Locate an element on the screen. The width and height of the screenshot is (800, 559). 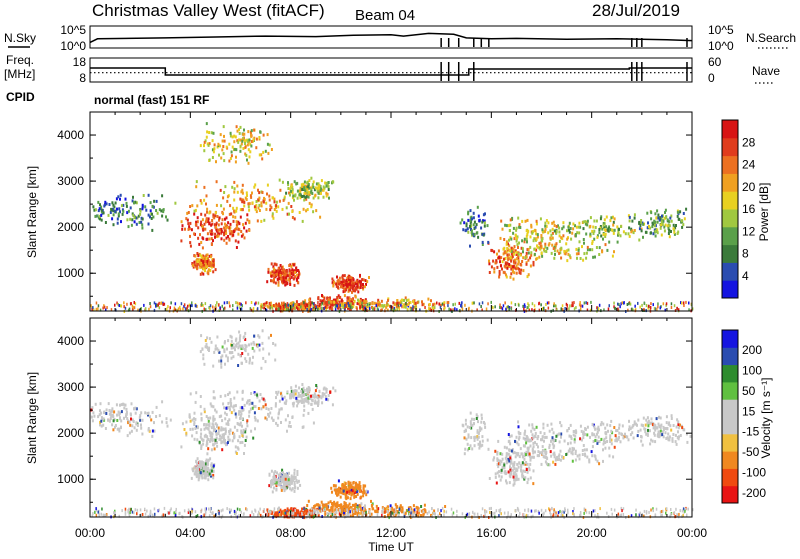
power-cell-1939 is located at coordinates (599, 232).